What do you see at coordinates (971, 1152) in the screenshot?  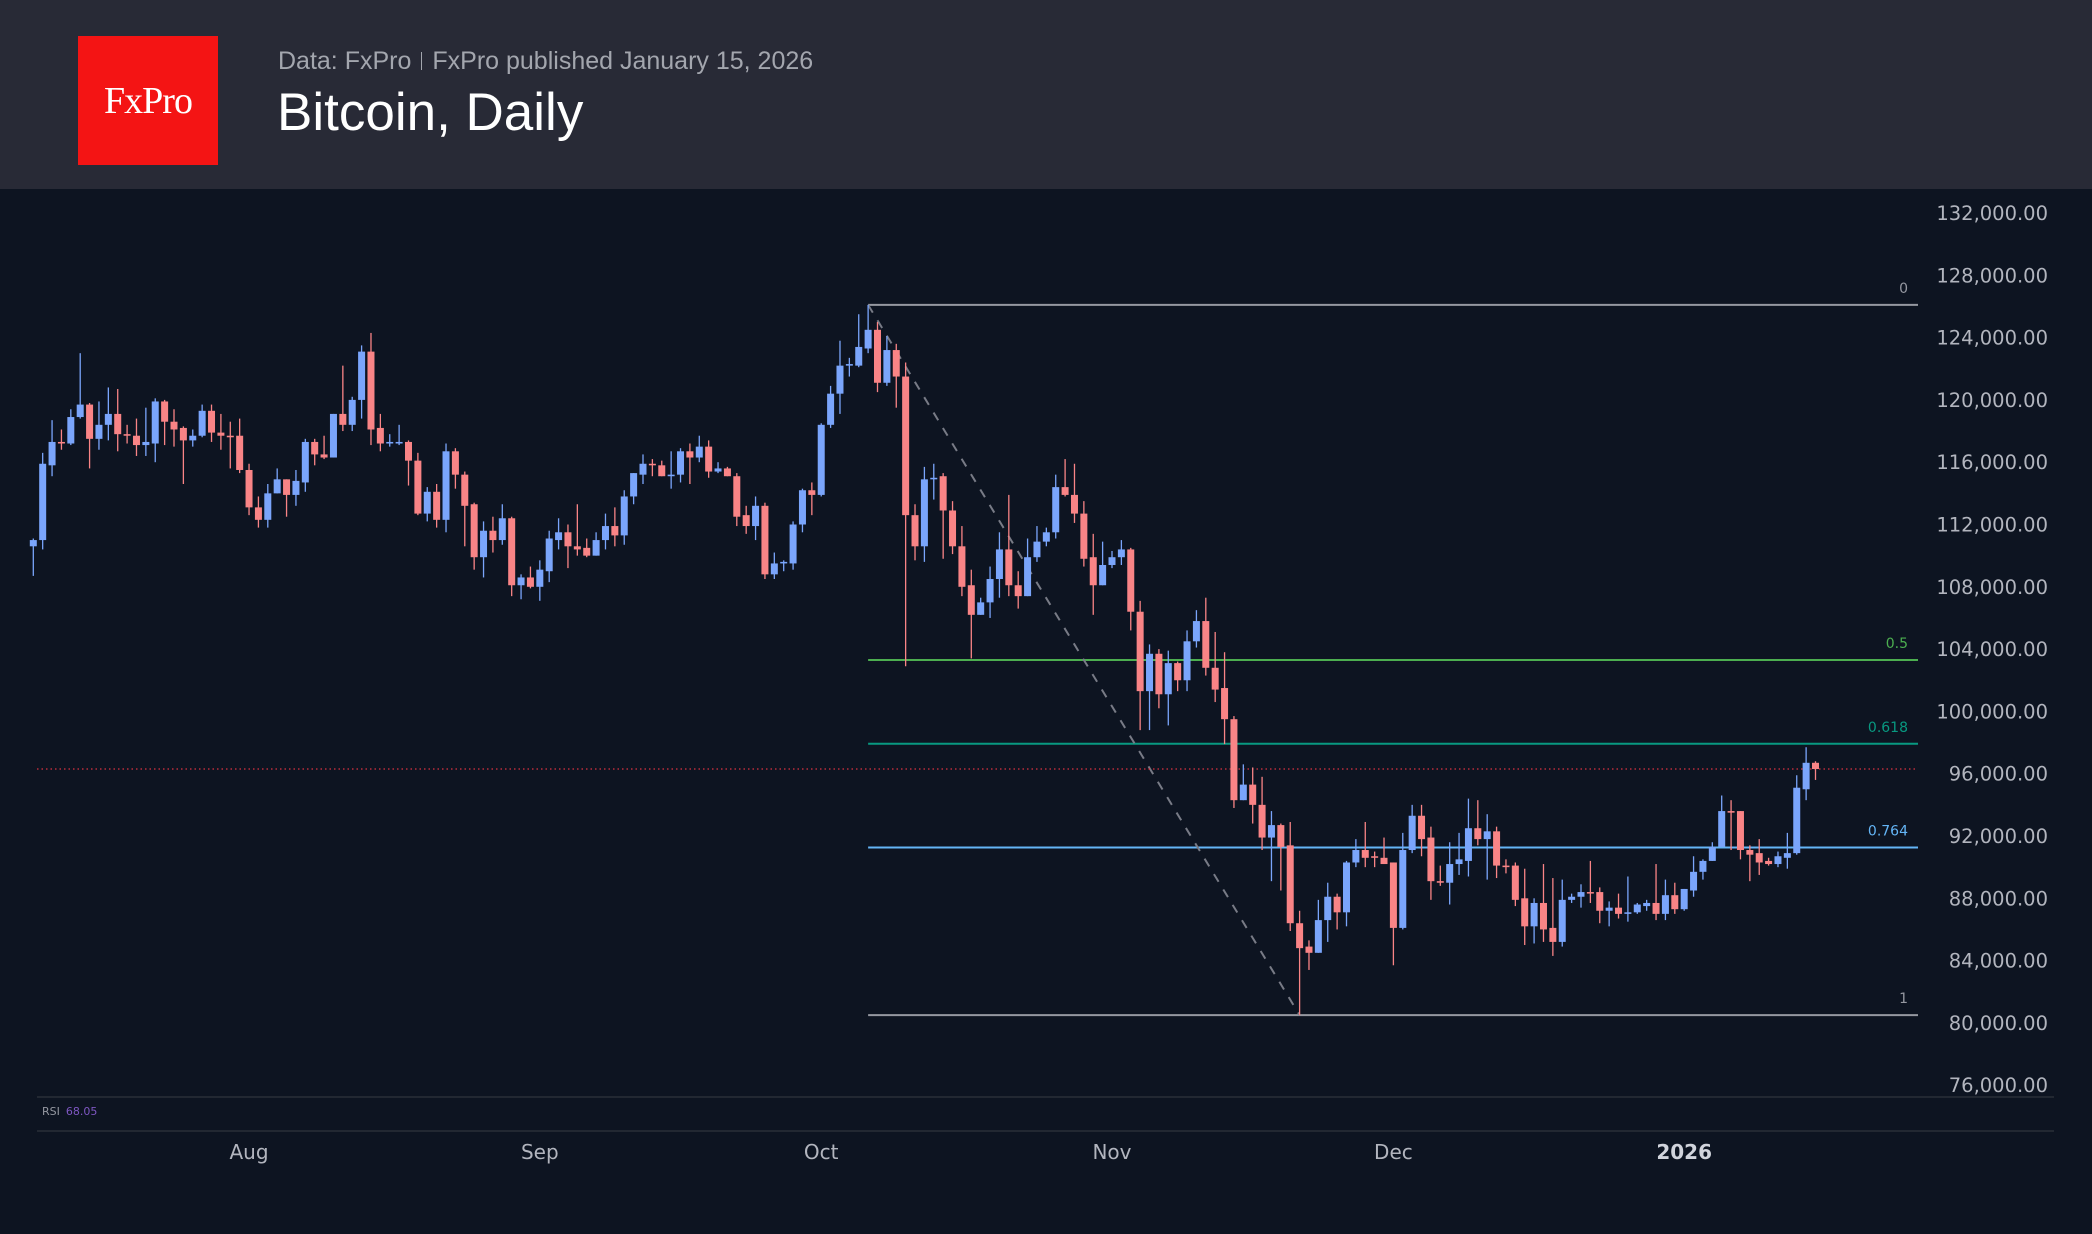 I see `time-axis: Aug Sep Oct Nov Dec 2026` at bounding box center [971, 1152].